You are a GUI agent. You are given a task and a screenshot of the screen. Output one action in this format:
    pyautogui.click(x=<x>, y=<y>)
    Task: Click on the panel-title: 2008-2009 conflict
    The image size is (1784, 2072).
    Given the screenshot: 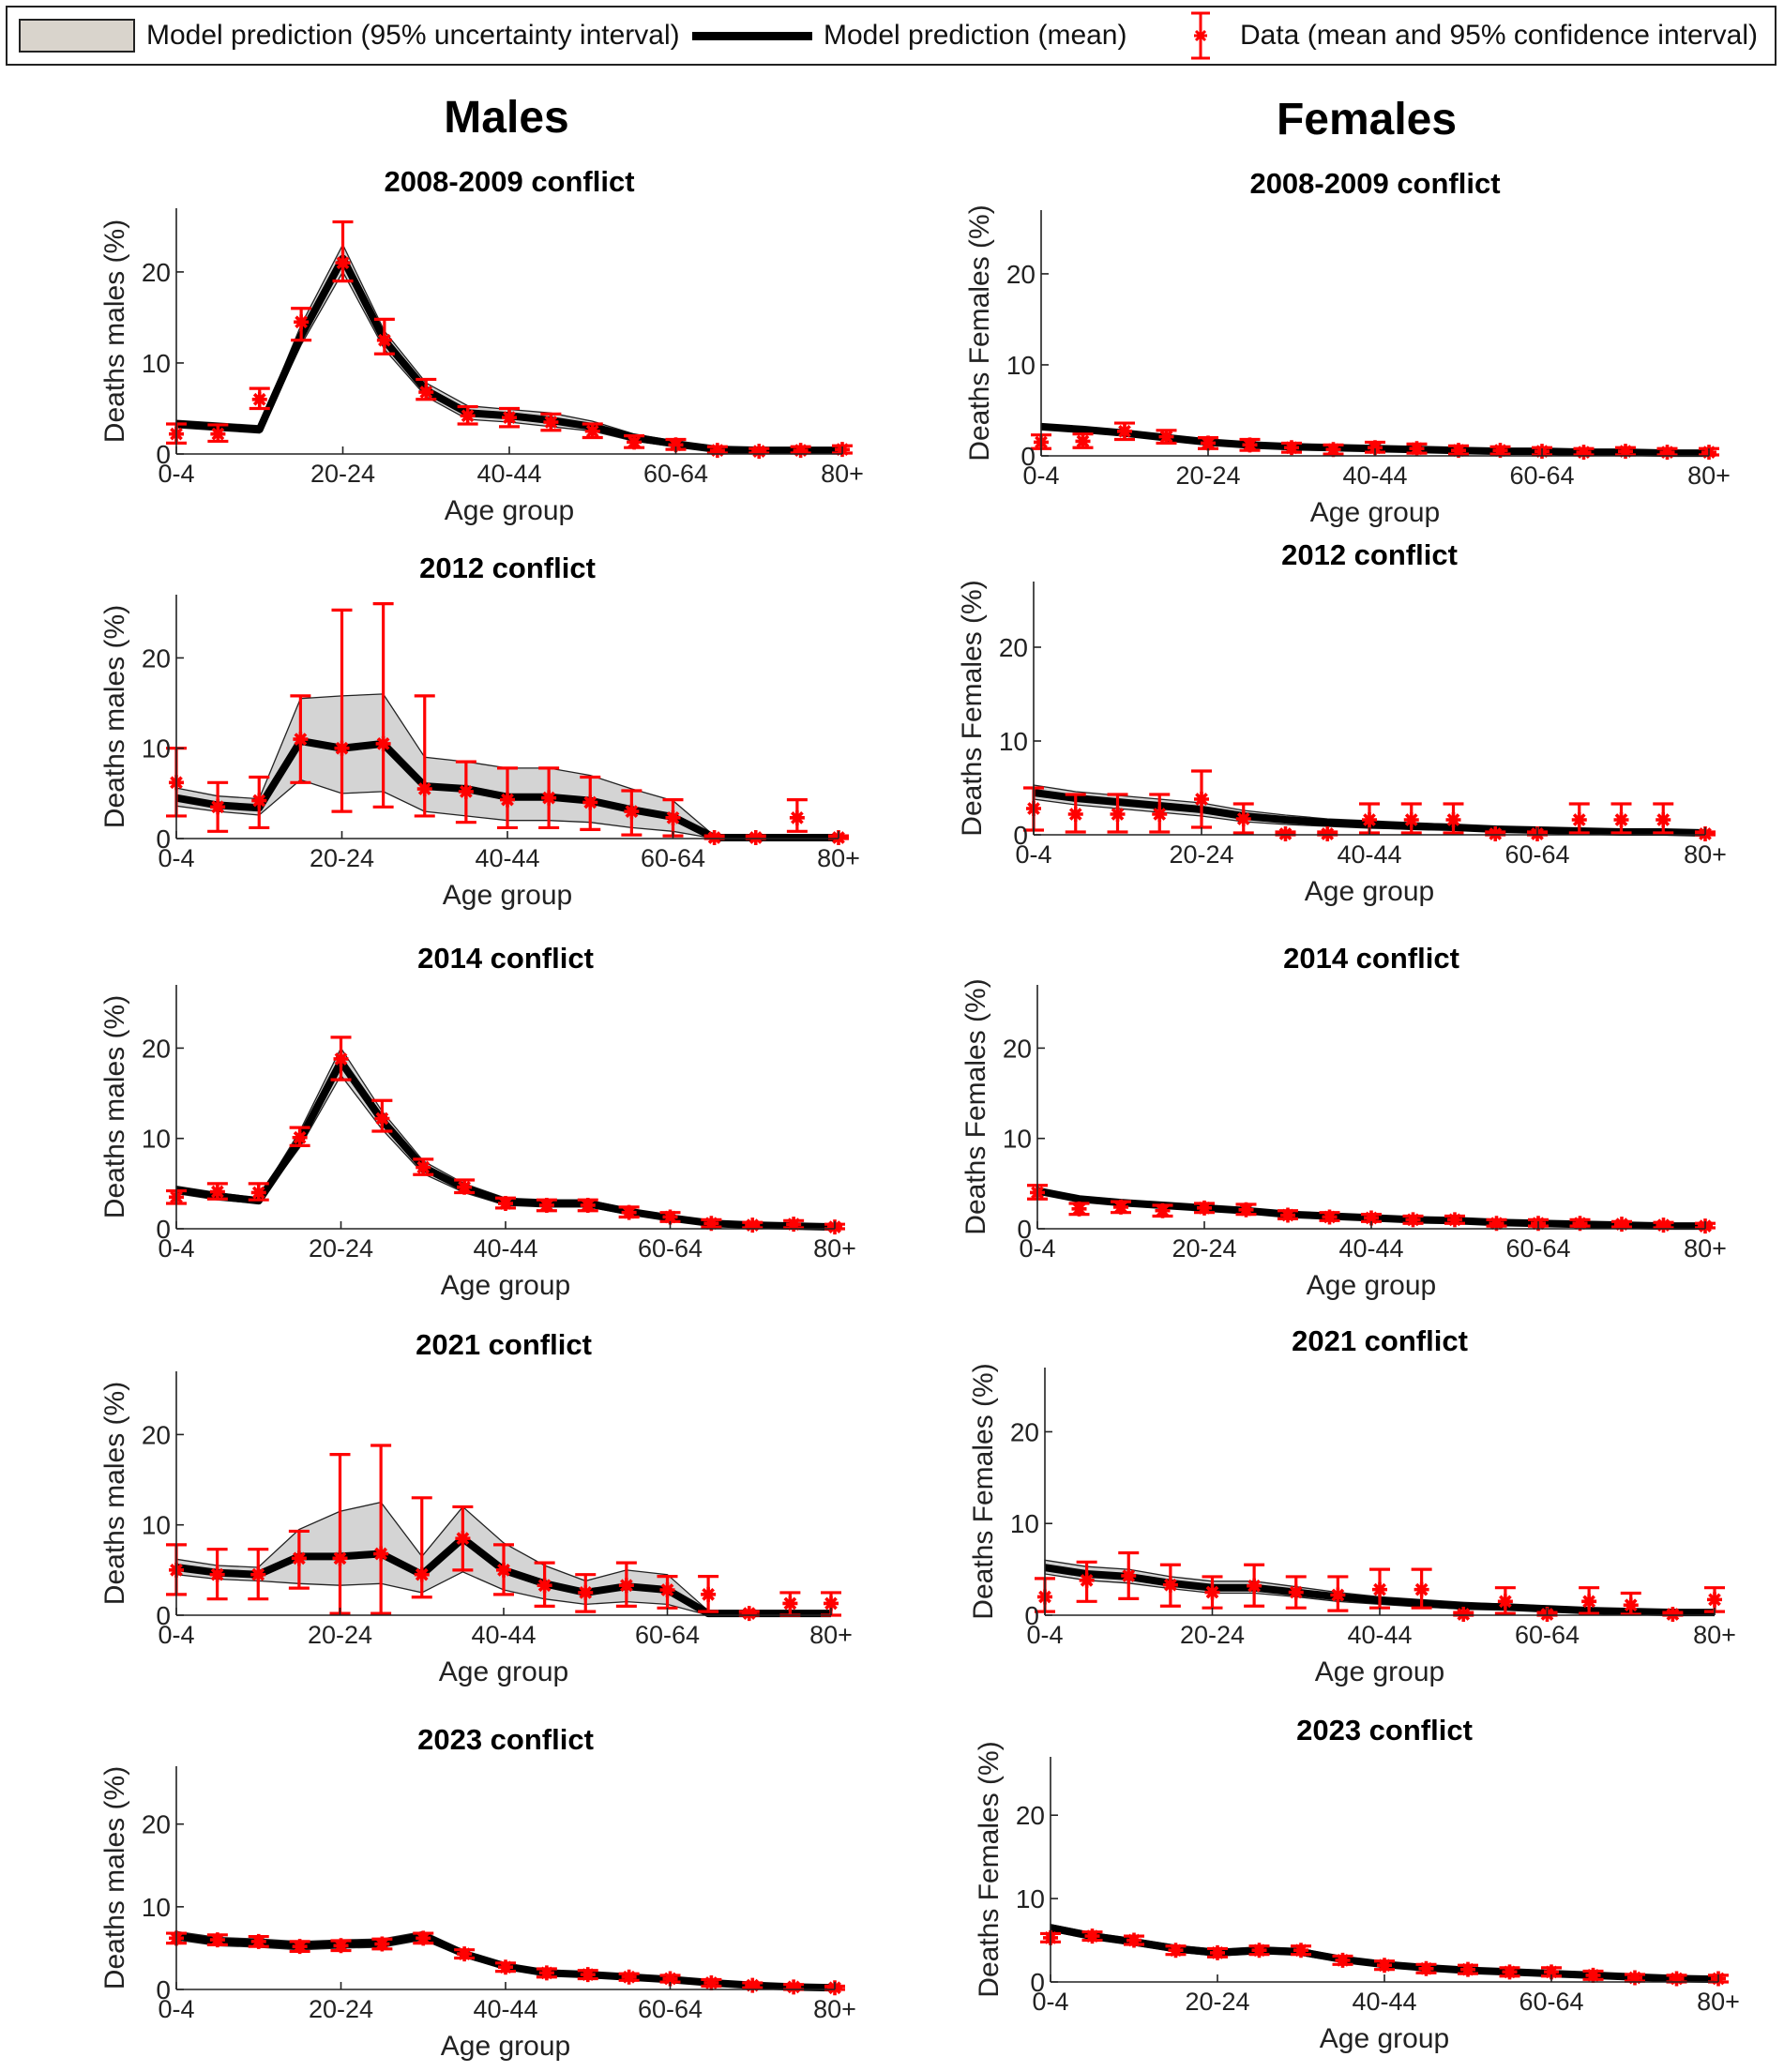 What is the action you would take?
    pyautogui.click(x=1374, y=183)
    